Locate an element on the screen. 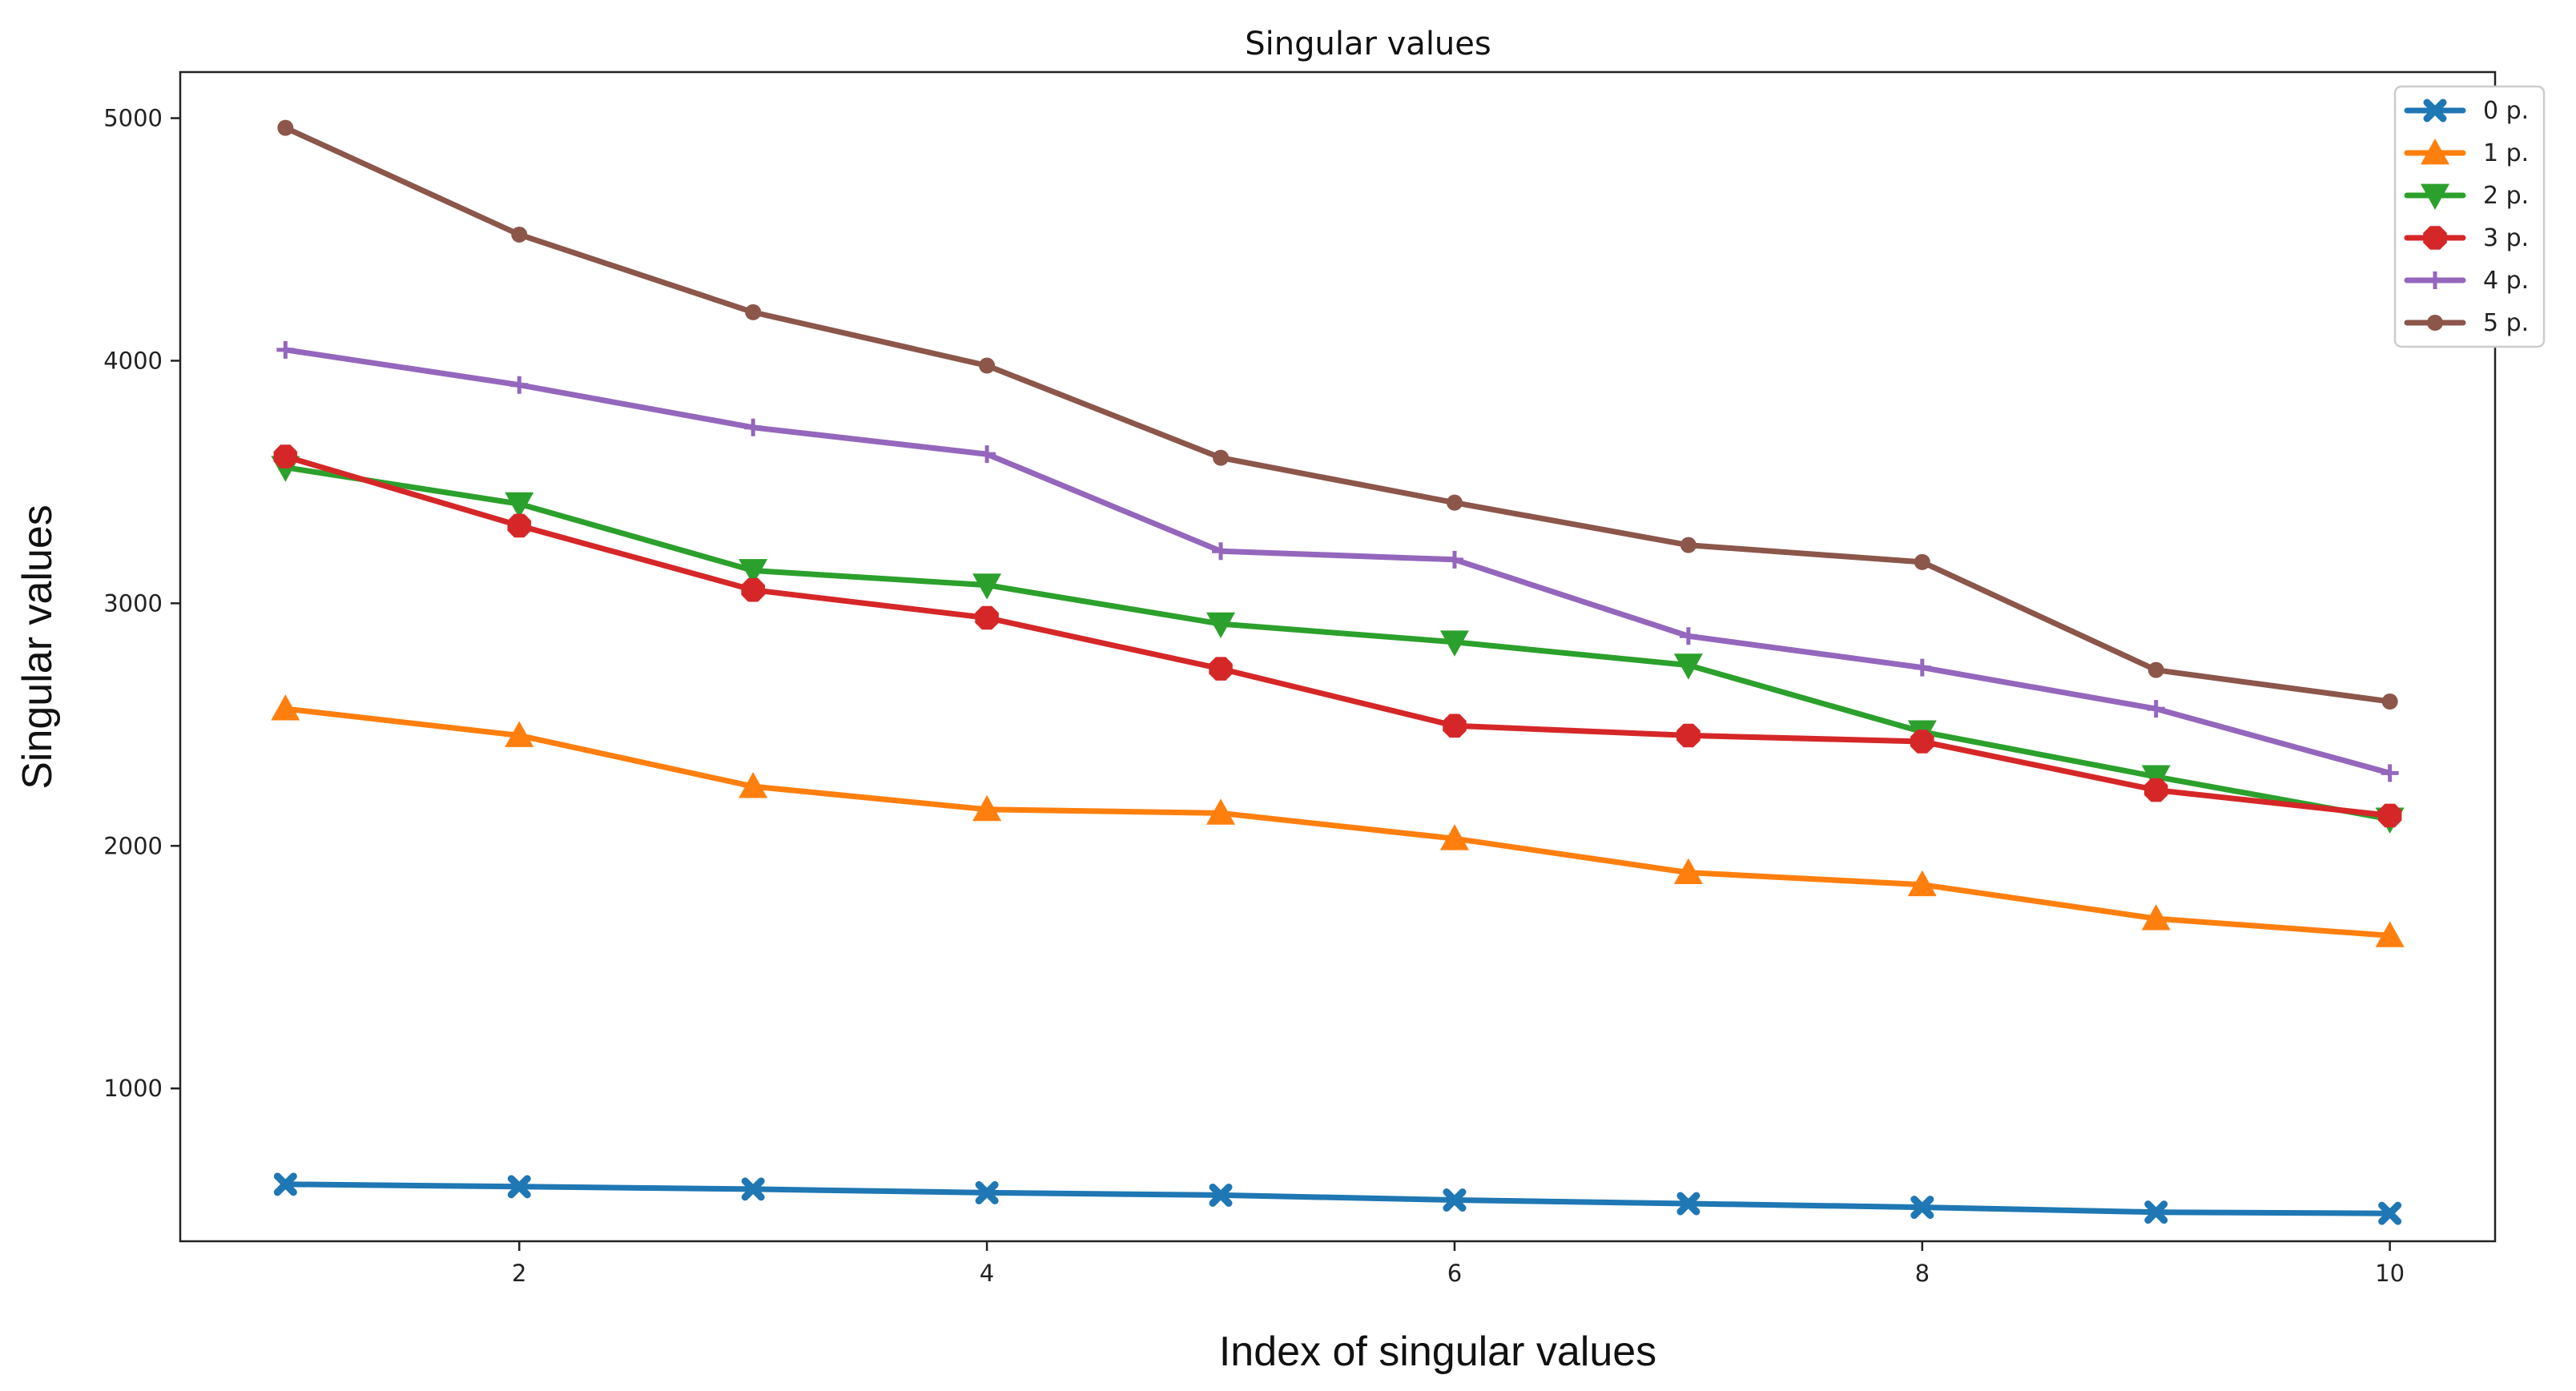 The height and width of the screenshot is (1391, 2576). y-axis: 1000 2000 3000 4000 5000 is located at coordinates (141, 603).